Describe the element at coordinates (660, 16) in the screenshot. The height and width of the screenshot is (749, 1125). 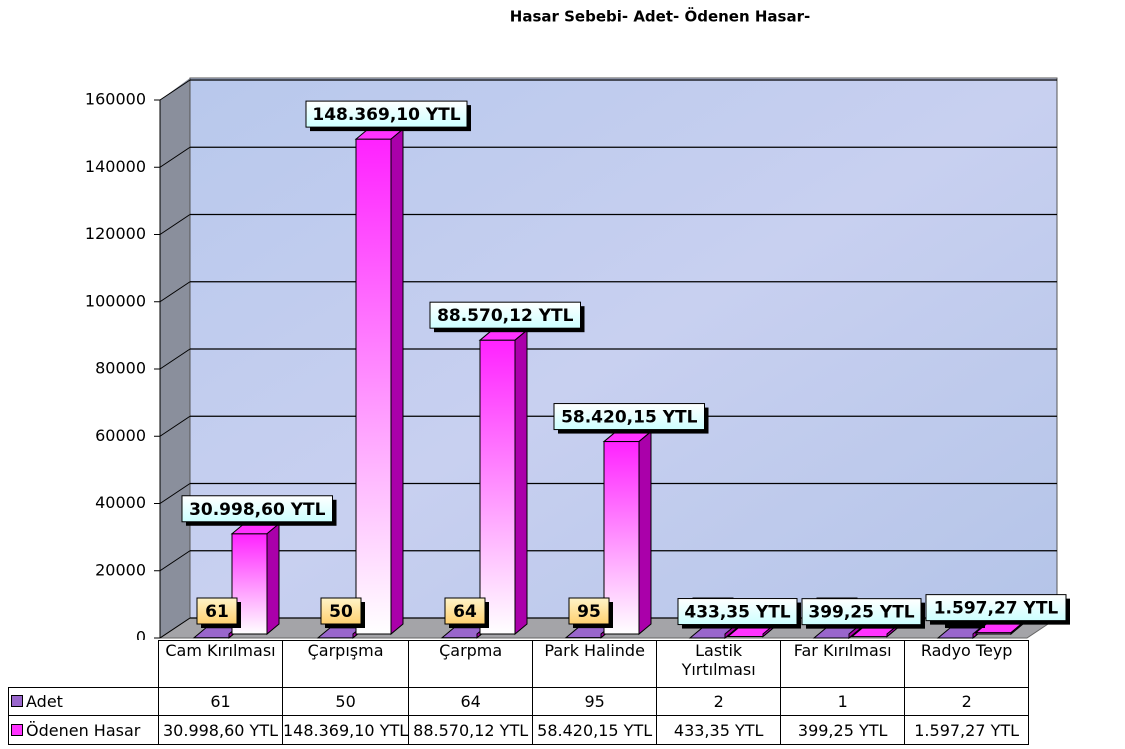
I see `chart-title: Hasar Sebebi- Adet- Ödenen Hasar-` at that location.